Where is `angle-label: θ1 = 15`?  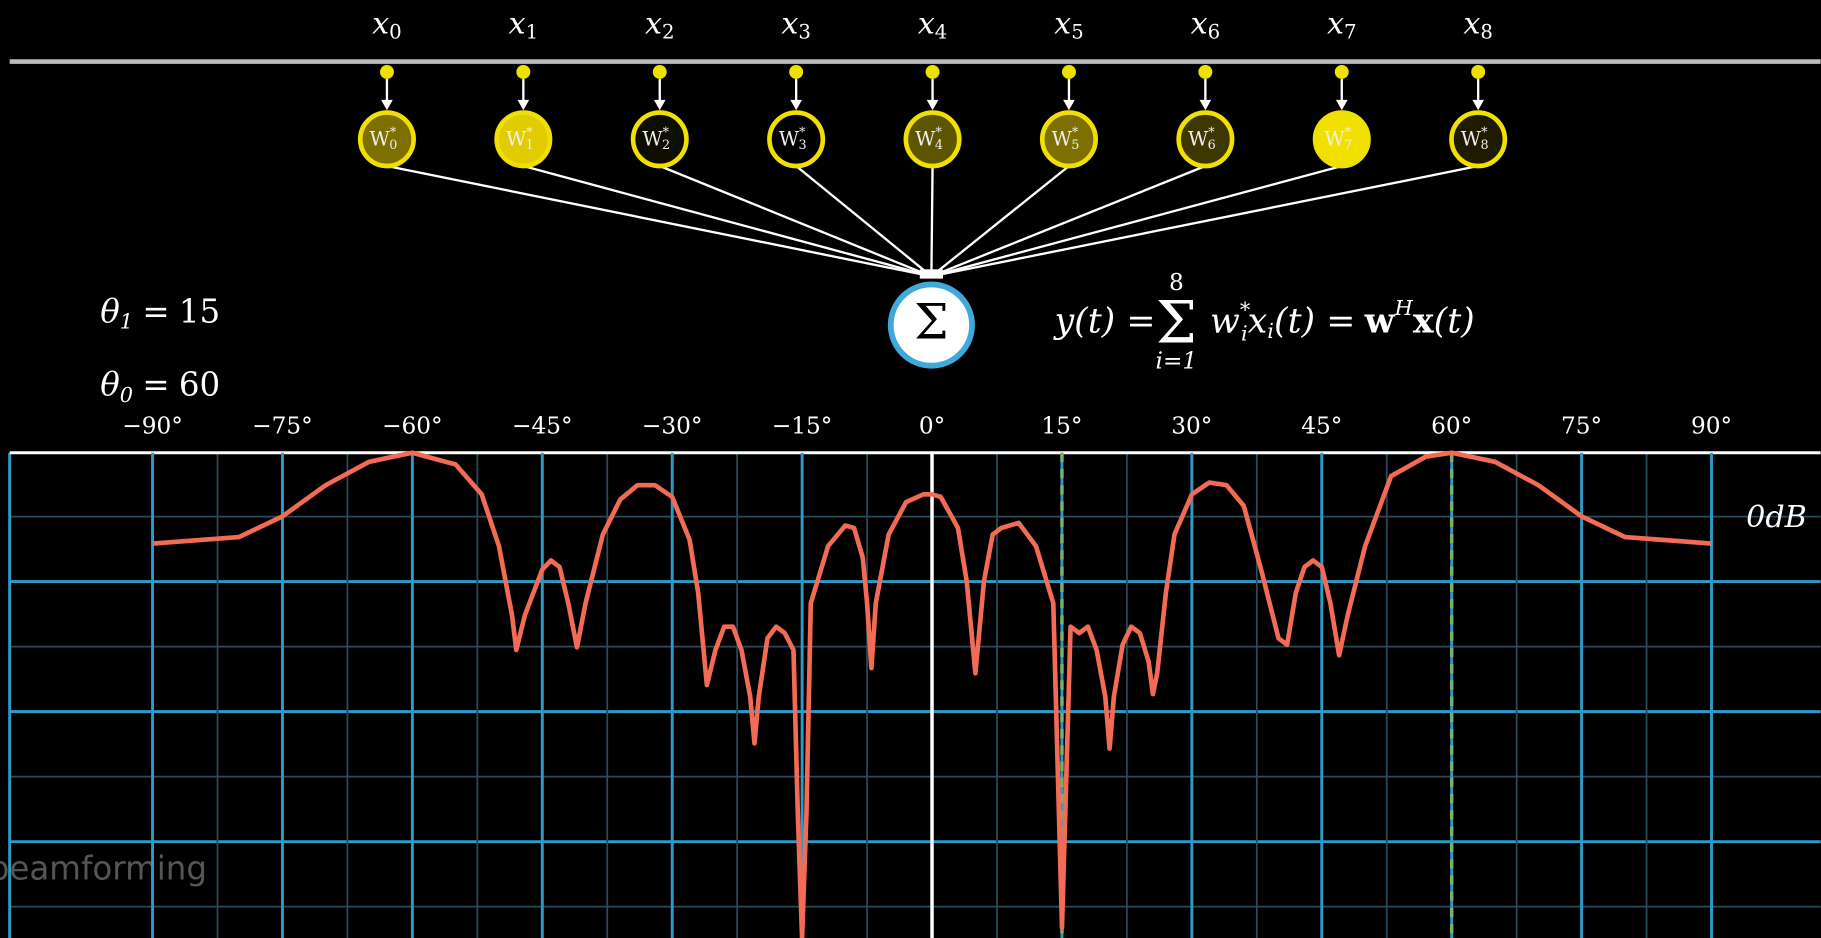 angle-label: θ1 = 15 is located at coordinates (160, 312).